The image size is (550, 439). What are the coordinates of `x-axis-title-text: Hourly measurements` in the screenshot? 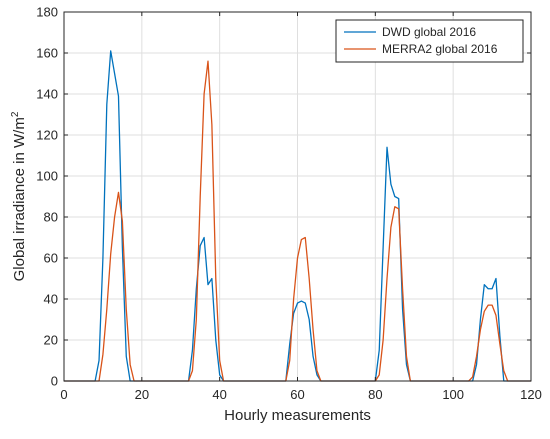 It's located at (297, 415).